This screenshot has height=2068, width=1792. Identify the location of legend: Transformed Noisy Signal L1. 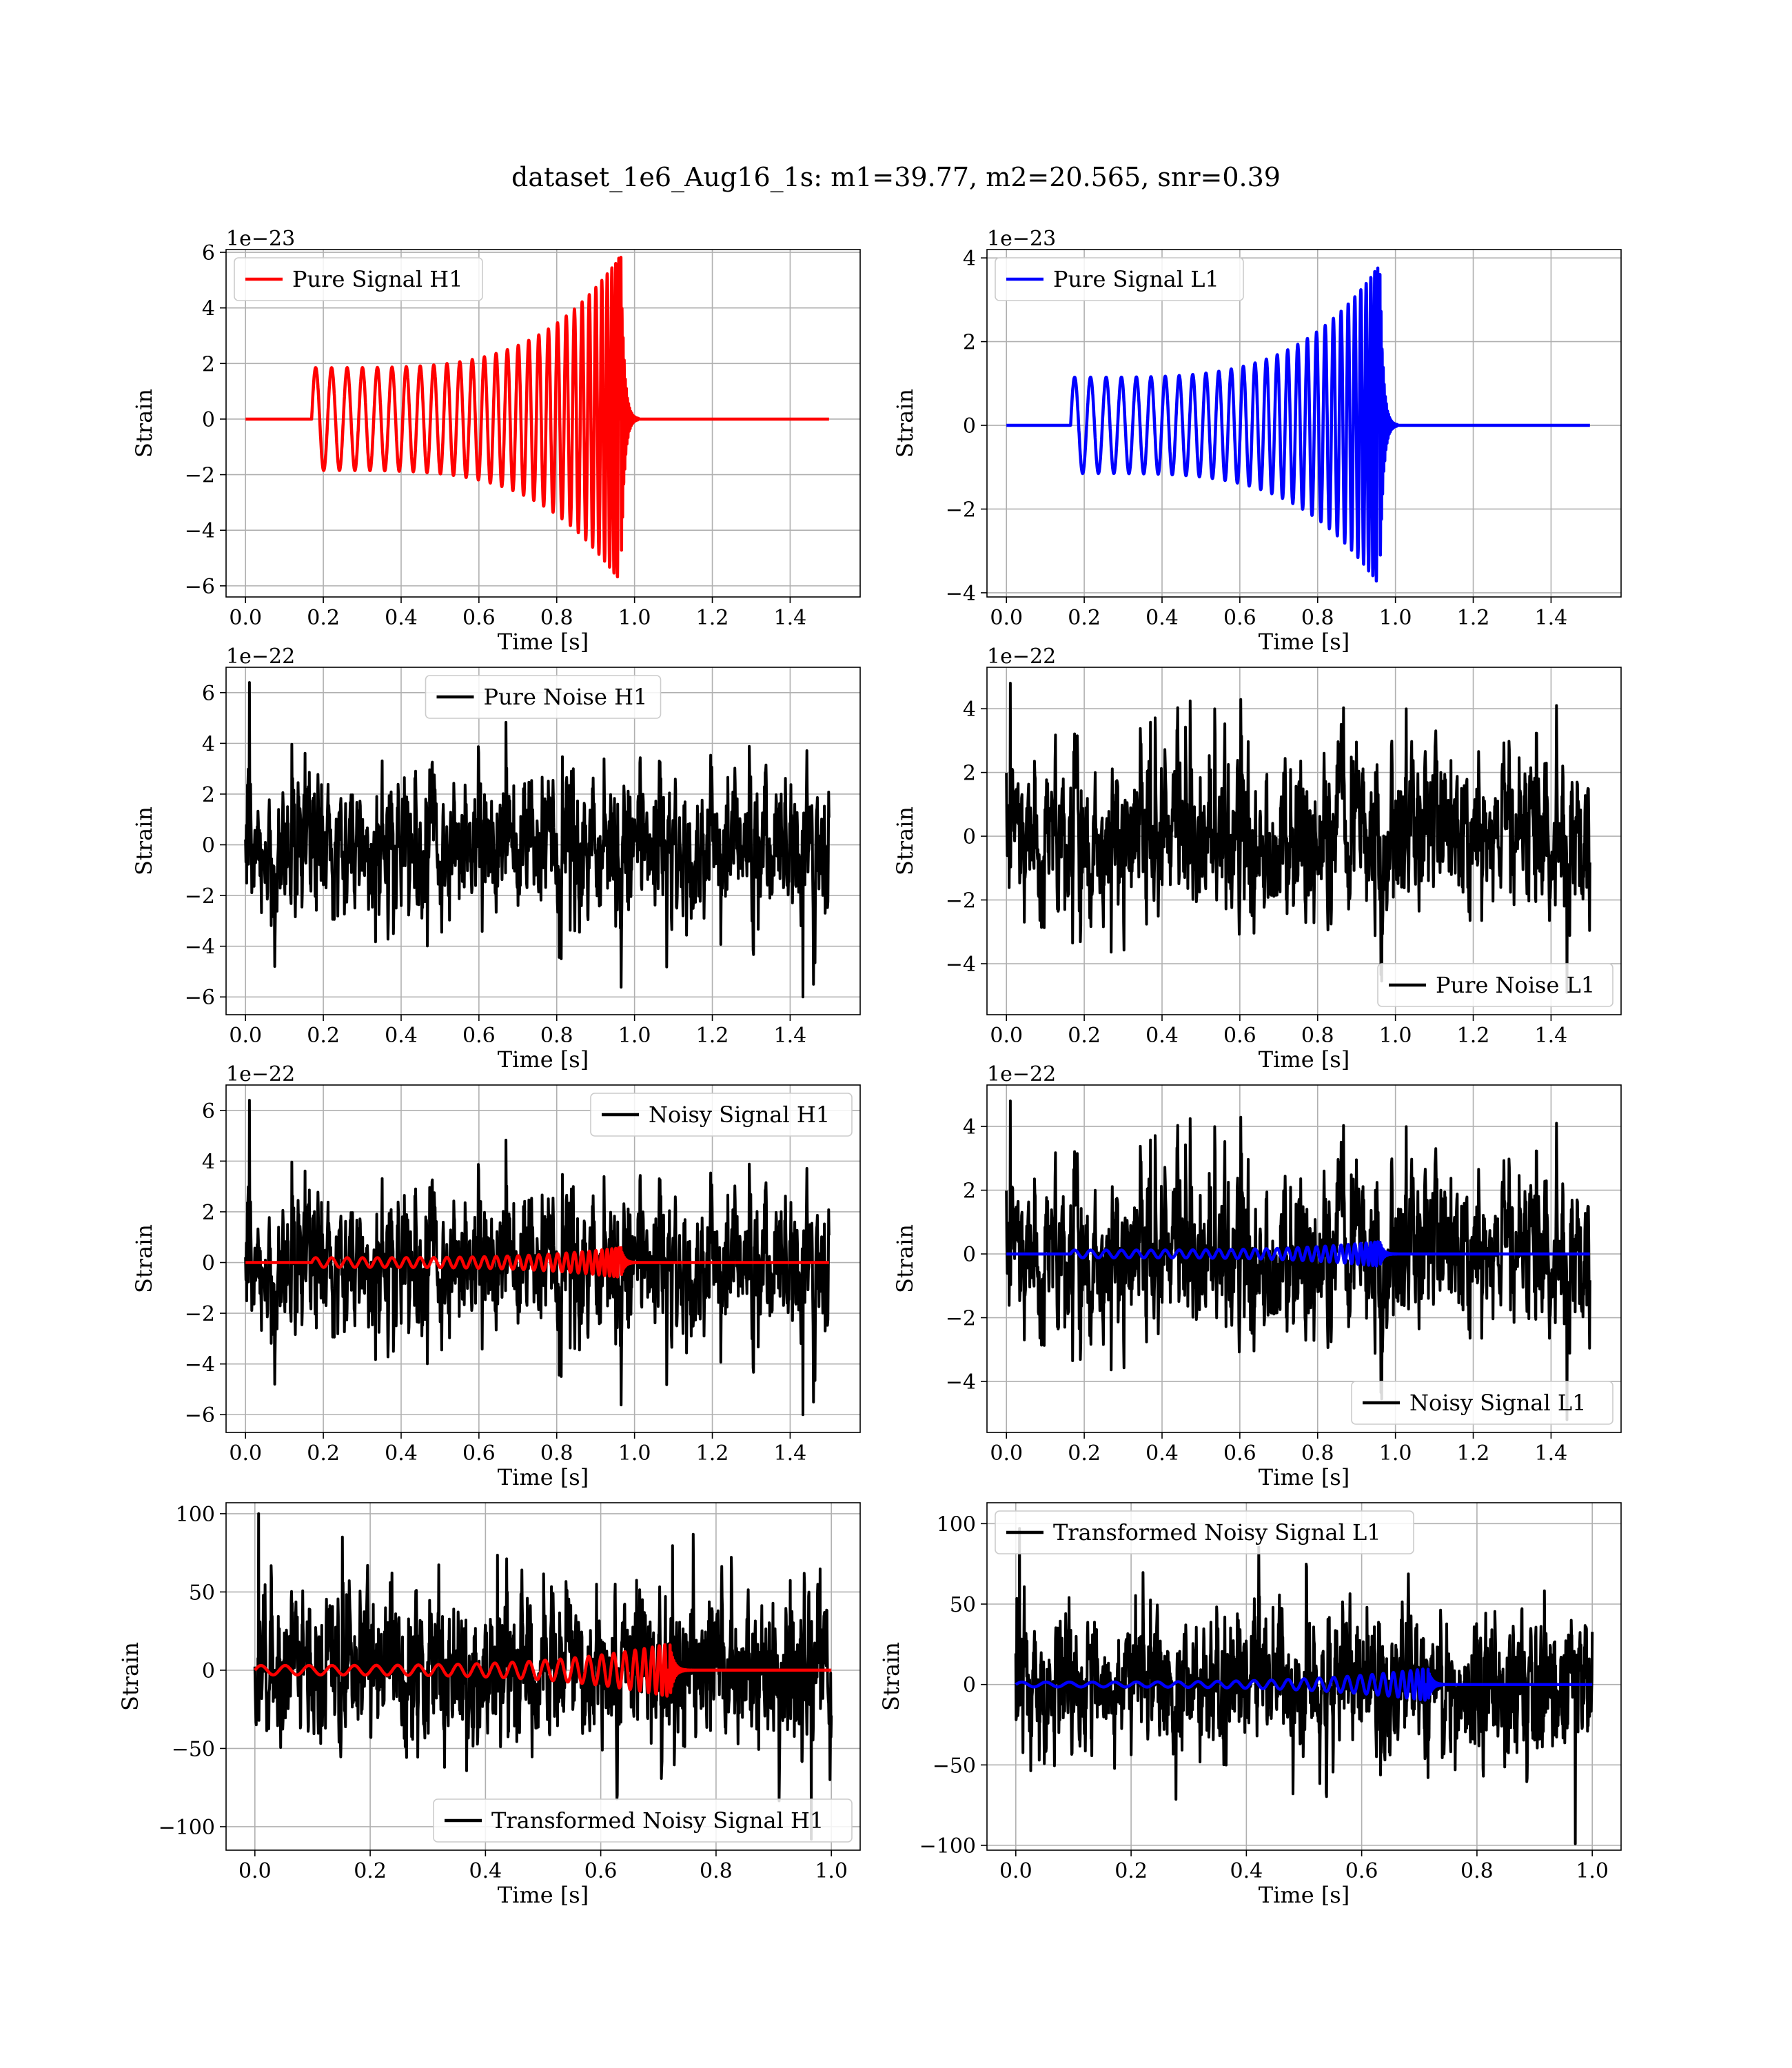
(1204, 1532).